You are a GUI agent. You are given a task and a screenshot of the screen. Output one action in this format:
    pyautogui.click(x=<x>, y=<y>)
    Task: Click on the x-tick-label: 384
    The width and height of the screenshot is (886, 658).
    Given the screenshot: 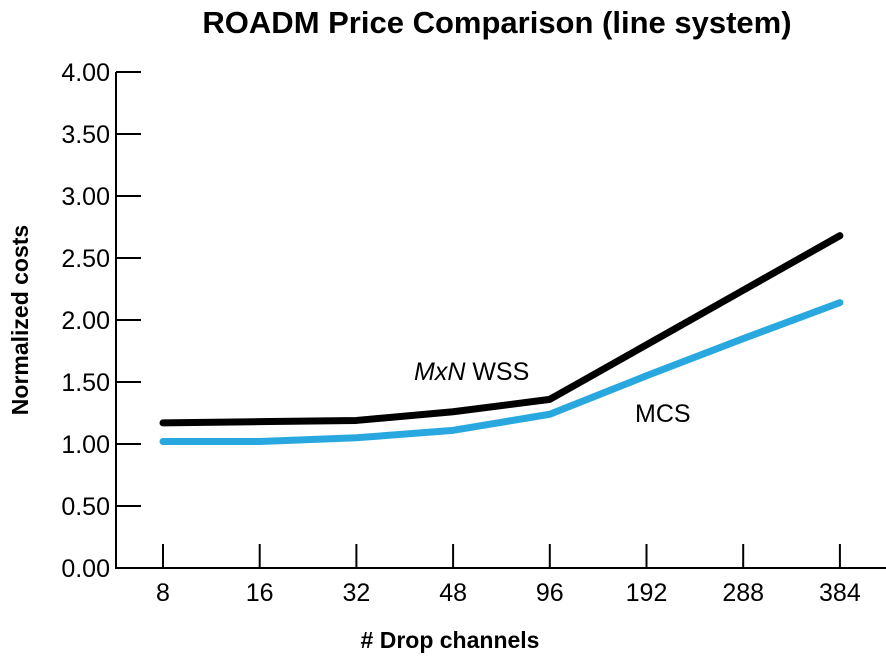 What is the action you would take?
    pyautogui.click(x=840, y=593)
    